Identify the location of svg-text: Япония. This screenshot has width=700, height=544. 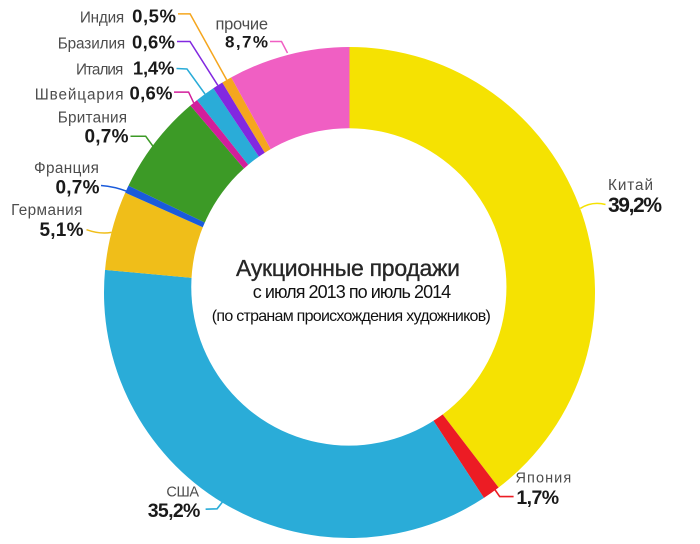
(544, 479).